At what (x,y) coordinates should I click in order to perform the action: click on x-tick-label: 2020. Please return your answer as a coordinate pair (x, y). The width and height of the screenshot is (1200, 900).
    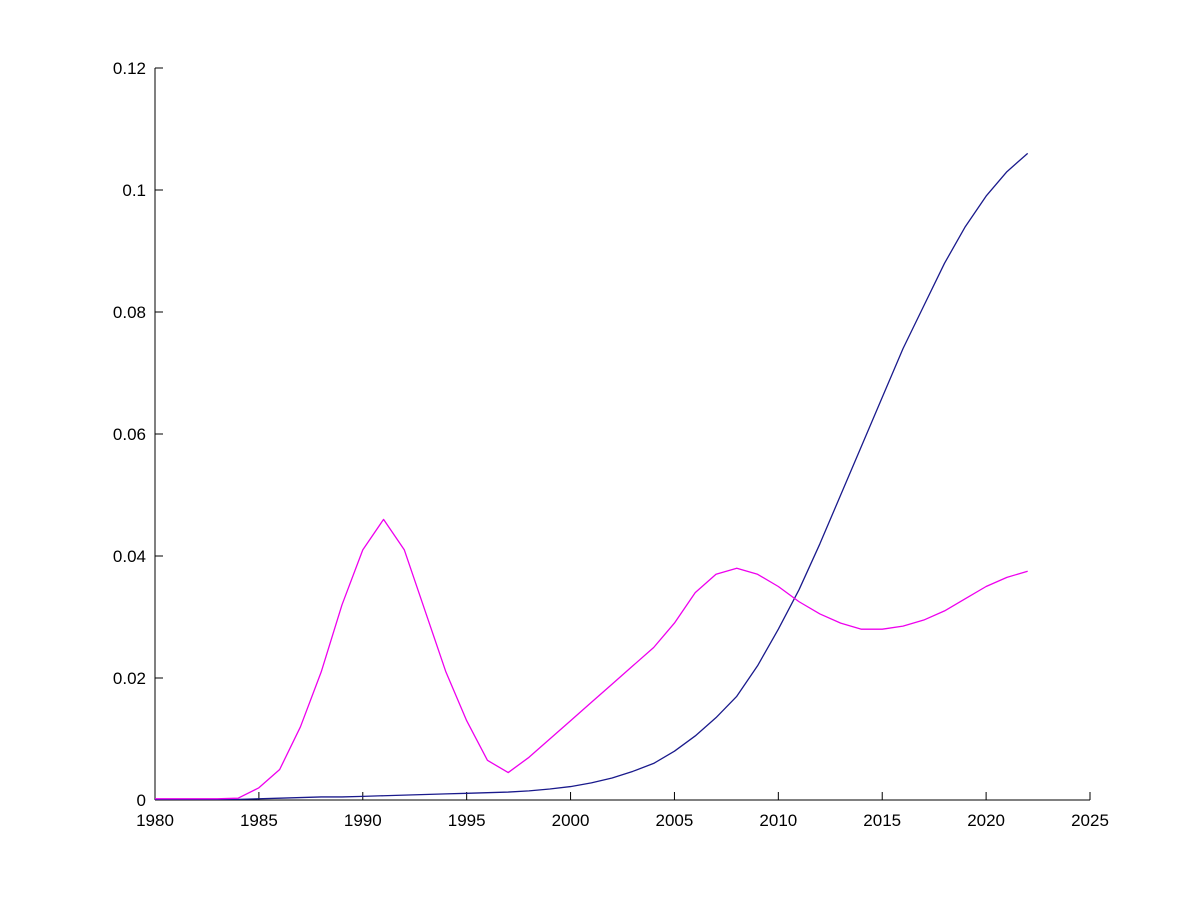
    Looking at the image, I should click on (986, 820).